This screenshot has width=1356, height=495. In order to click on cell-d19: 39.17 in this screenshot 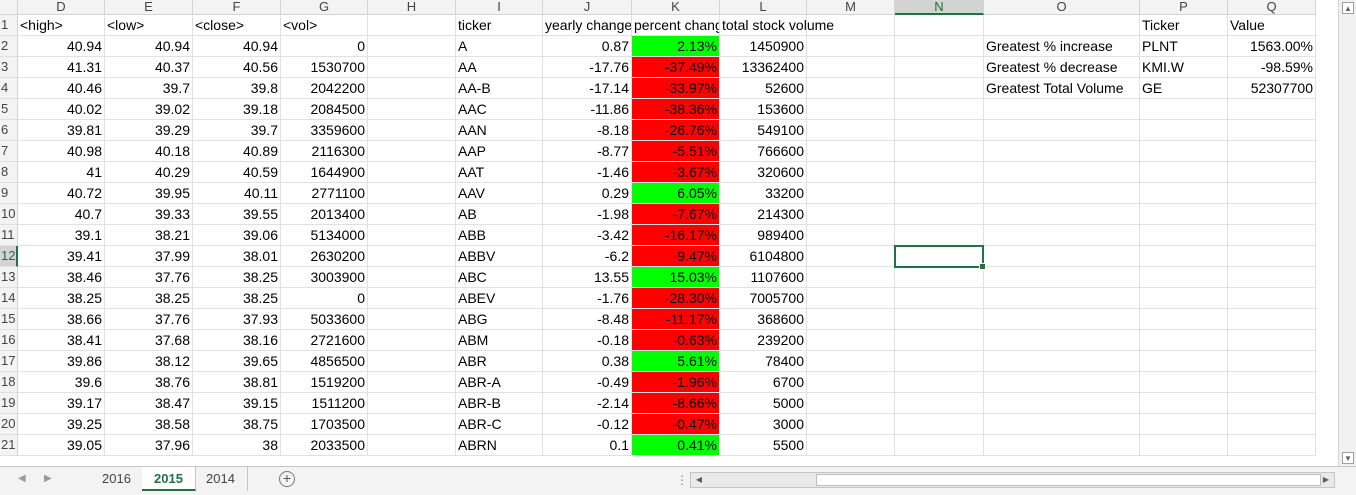, I will do `click(61, 403)`.